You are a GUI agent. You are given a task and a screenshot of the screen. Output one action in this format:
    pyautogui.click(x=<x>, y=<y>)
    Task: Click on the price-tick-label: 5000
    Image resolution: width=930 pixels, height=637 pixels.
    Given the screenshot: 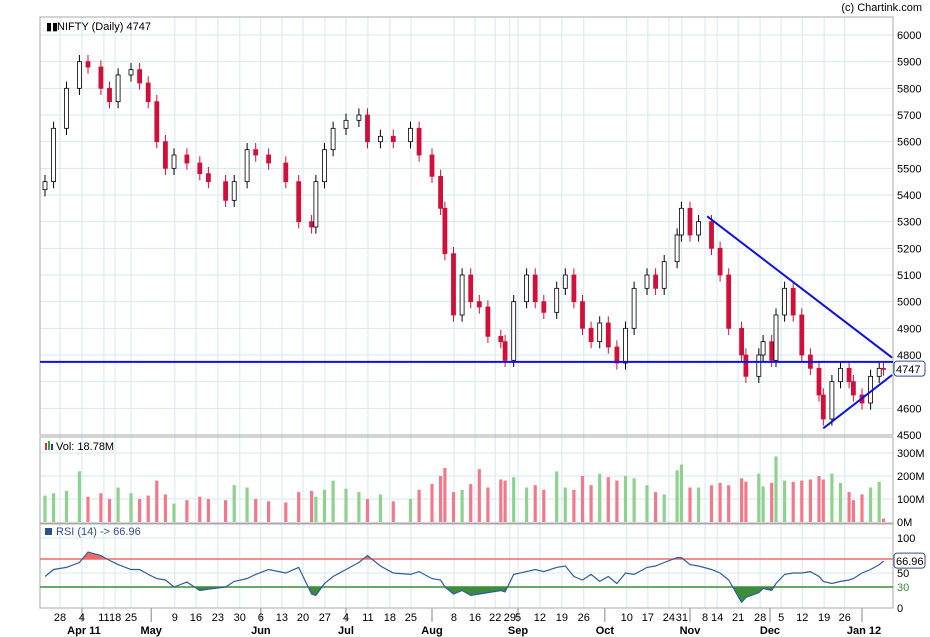 What is the action you would take?
    pyautogui.click(x=909, y=303)
    